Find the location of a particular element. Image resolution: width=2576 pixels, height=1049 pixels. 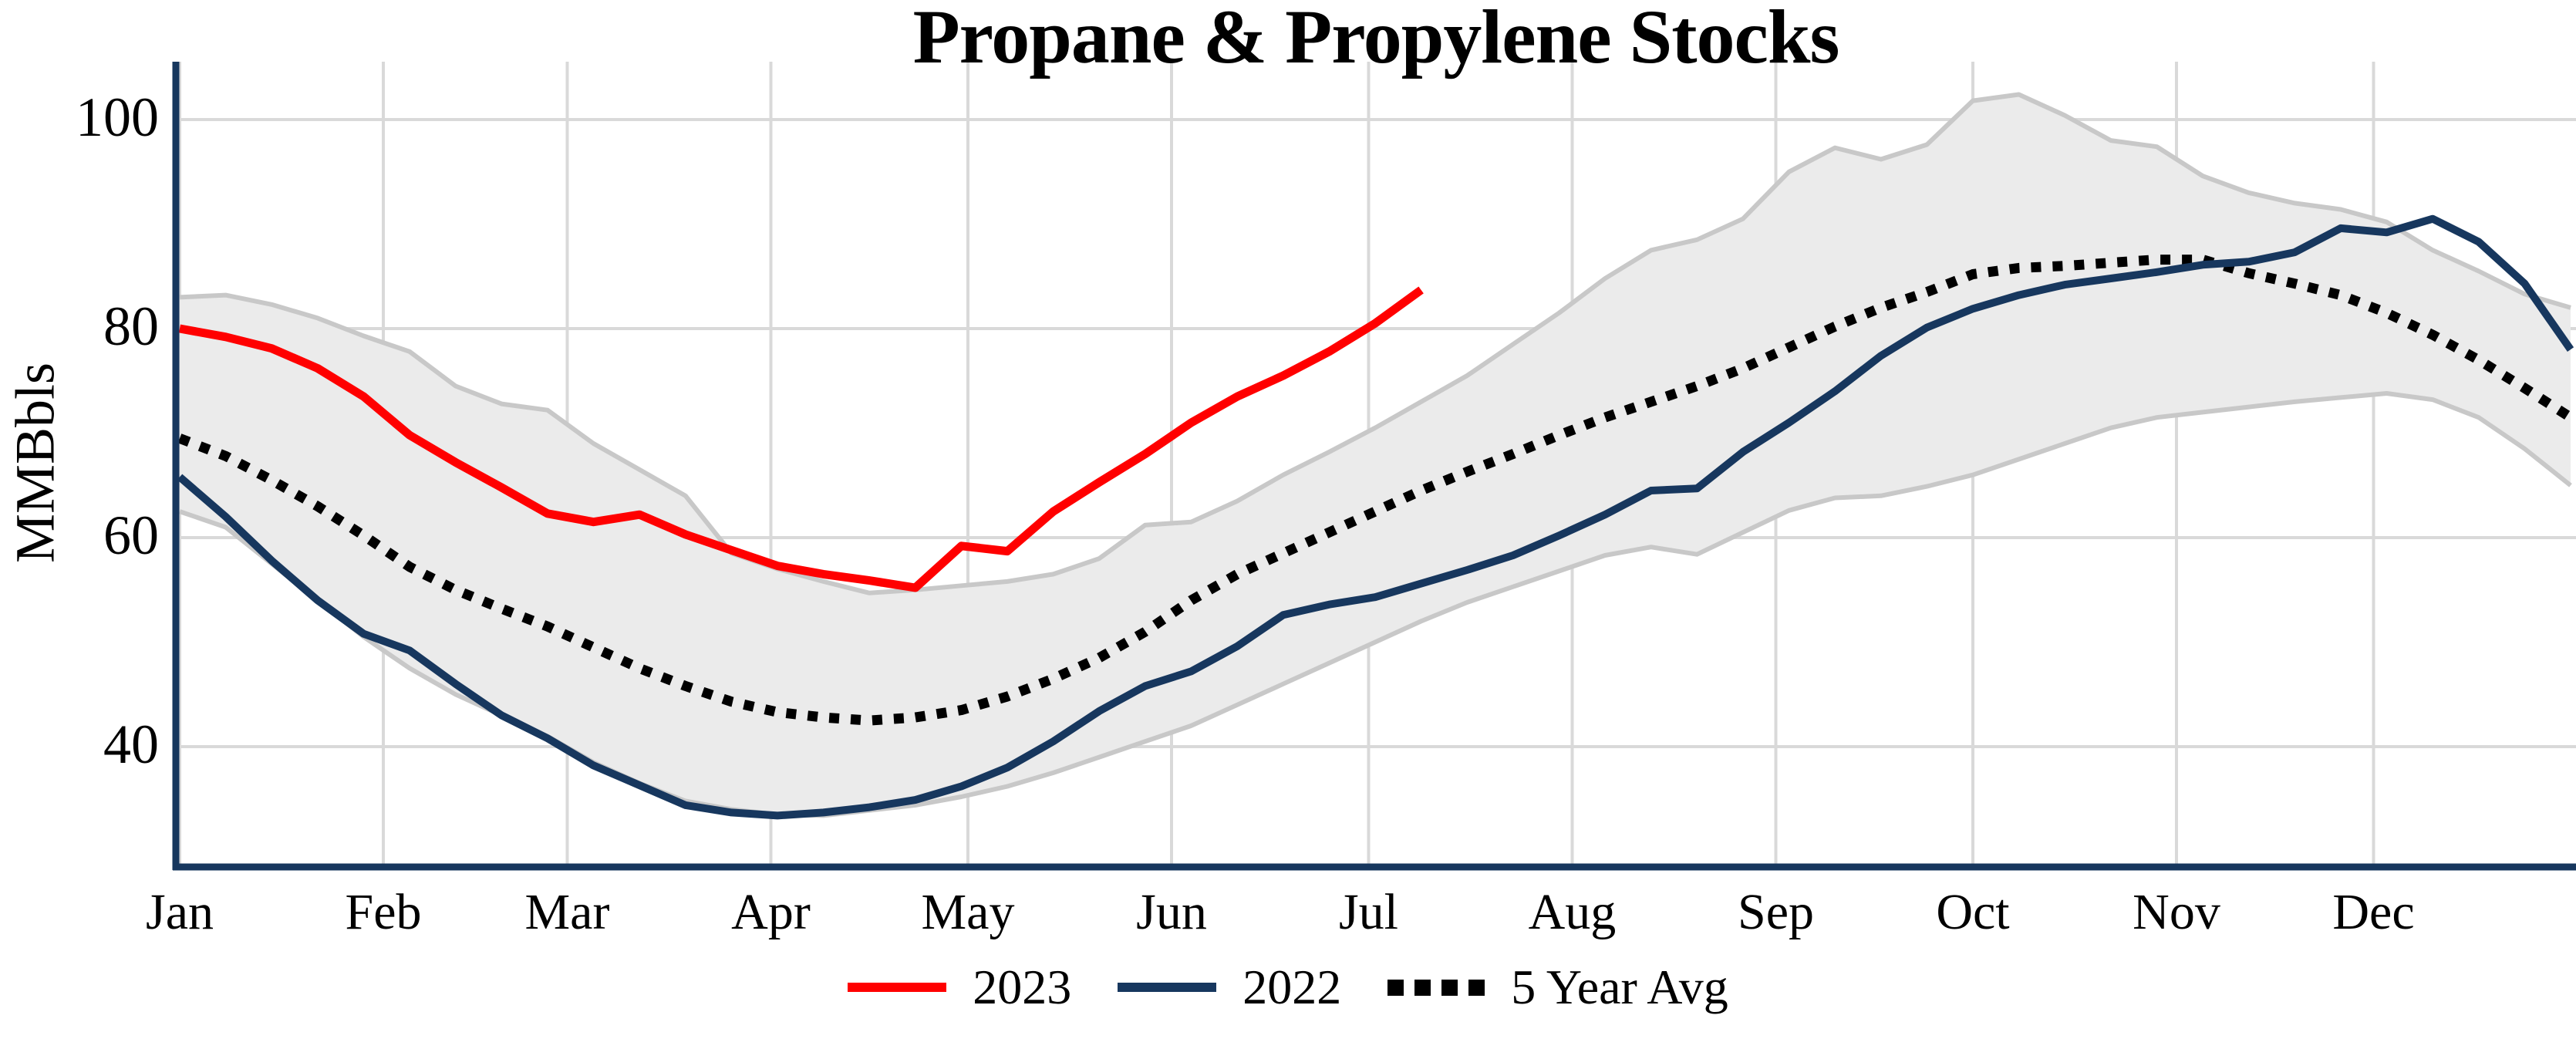

legend-item-5yr-avg: 5 Year Avg is located at coordinates (1557, 988).